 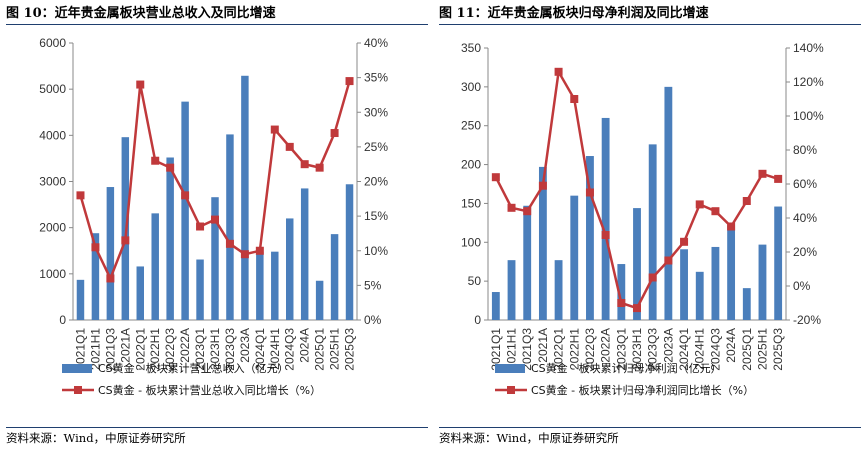 I want to click on left-axis-tick-label: 4000, so click(x=52, y=135).